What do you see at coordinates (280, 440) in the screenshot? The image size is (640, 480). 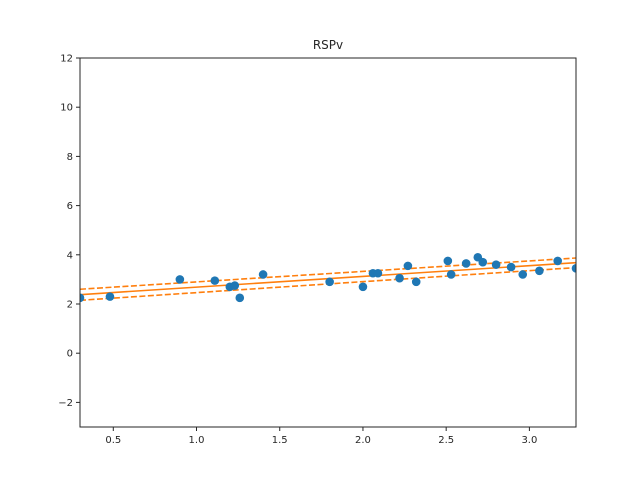 I see `x-tick-label: 1.5` at bounding box center [280, 440].